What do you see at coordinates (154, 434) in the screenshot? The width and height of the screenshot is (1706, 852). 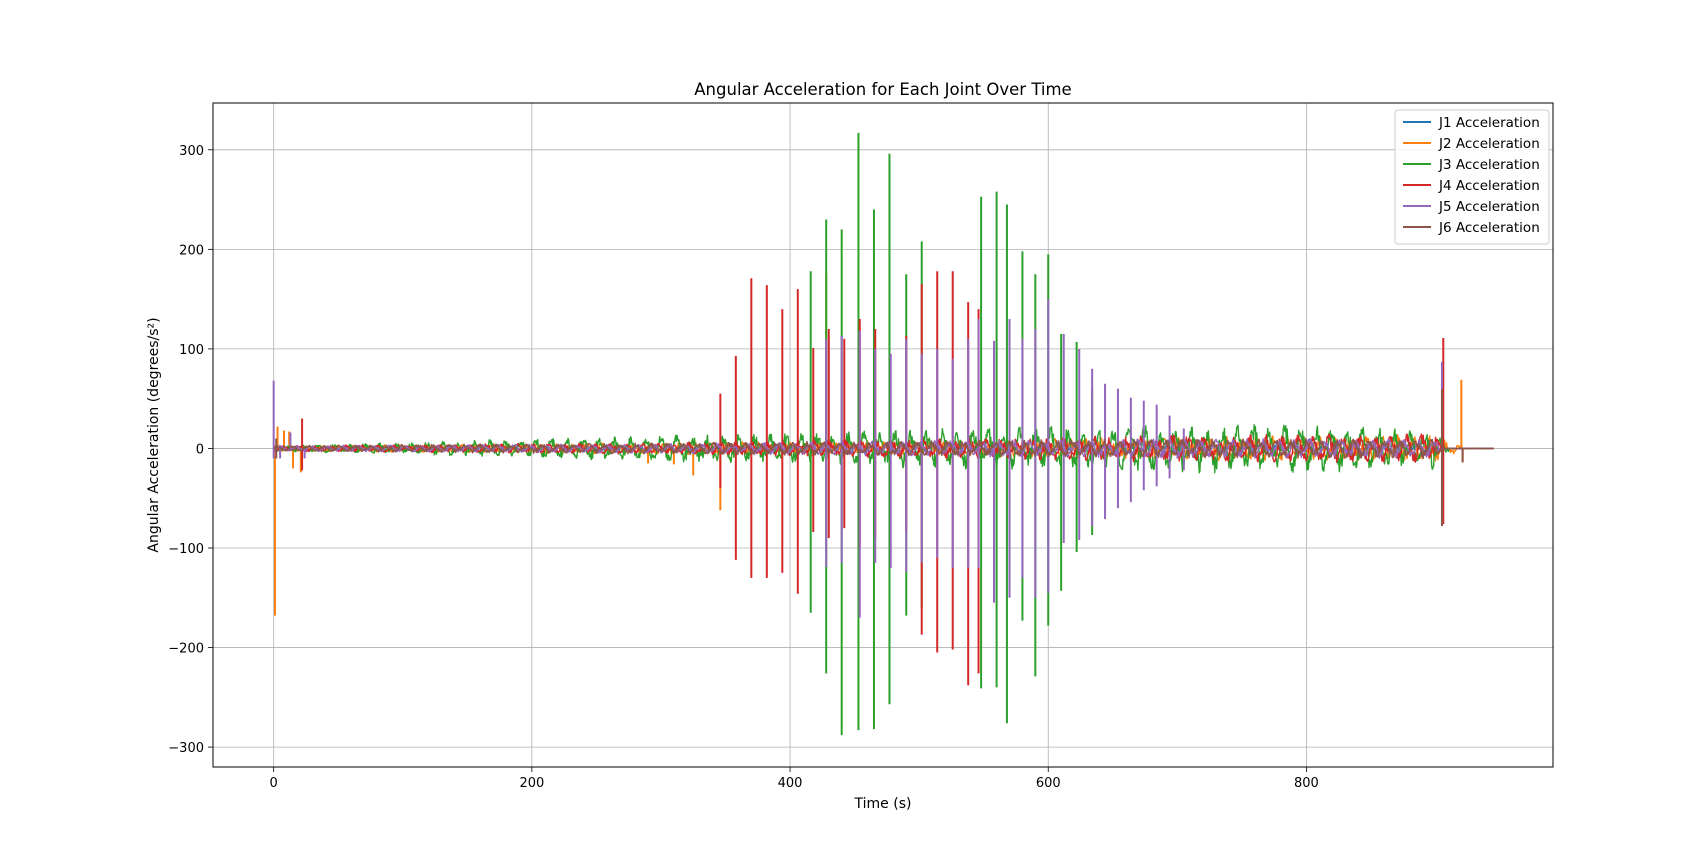 I see `y-axis-label: Angular Acceleration (degrees/s²)` at bounding box center [154, 434].